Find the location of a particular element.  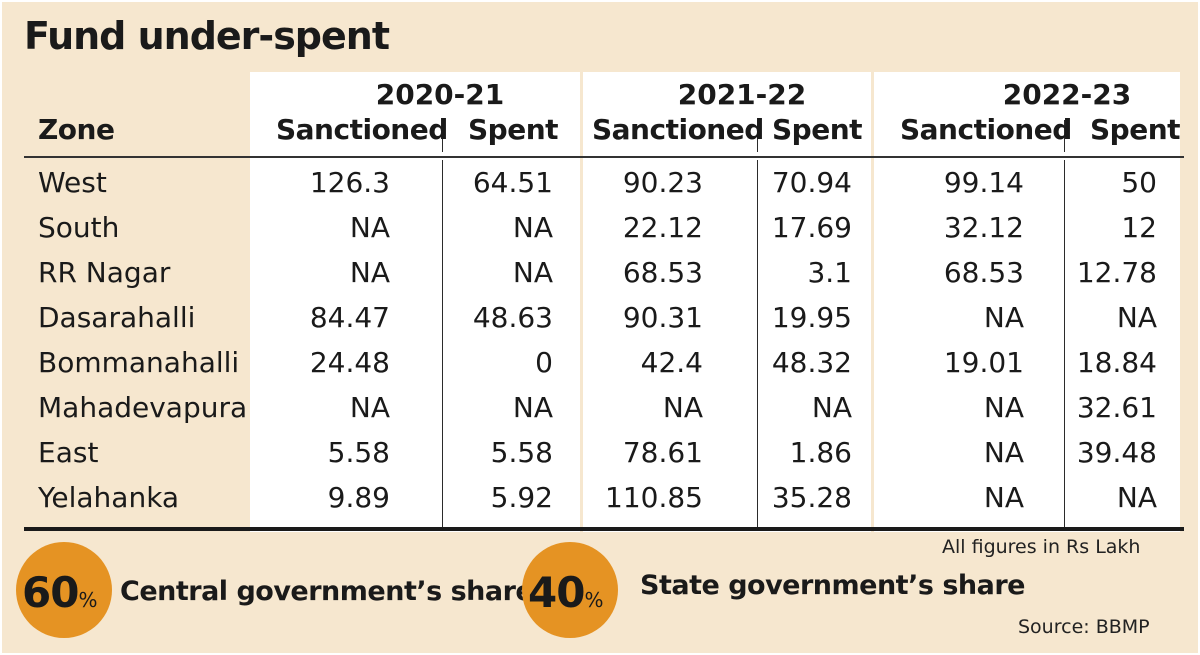

table-cell: 12.78 is located at coordinates (1116, 272).